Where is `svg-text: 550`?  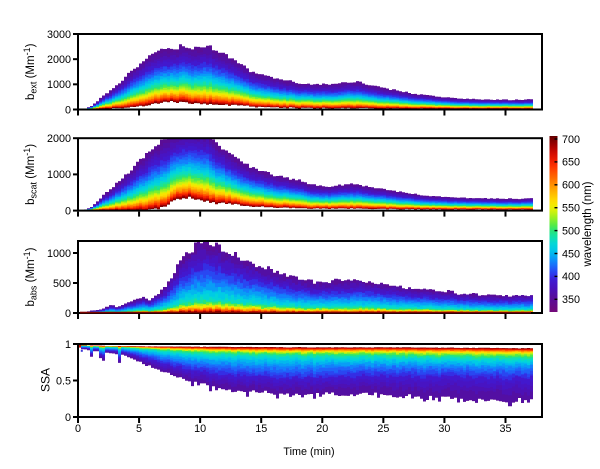
svg-text: 550 is located at coordinates (571, 209).